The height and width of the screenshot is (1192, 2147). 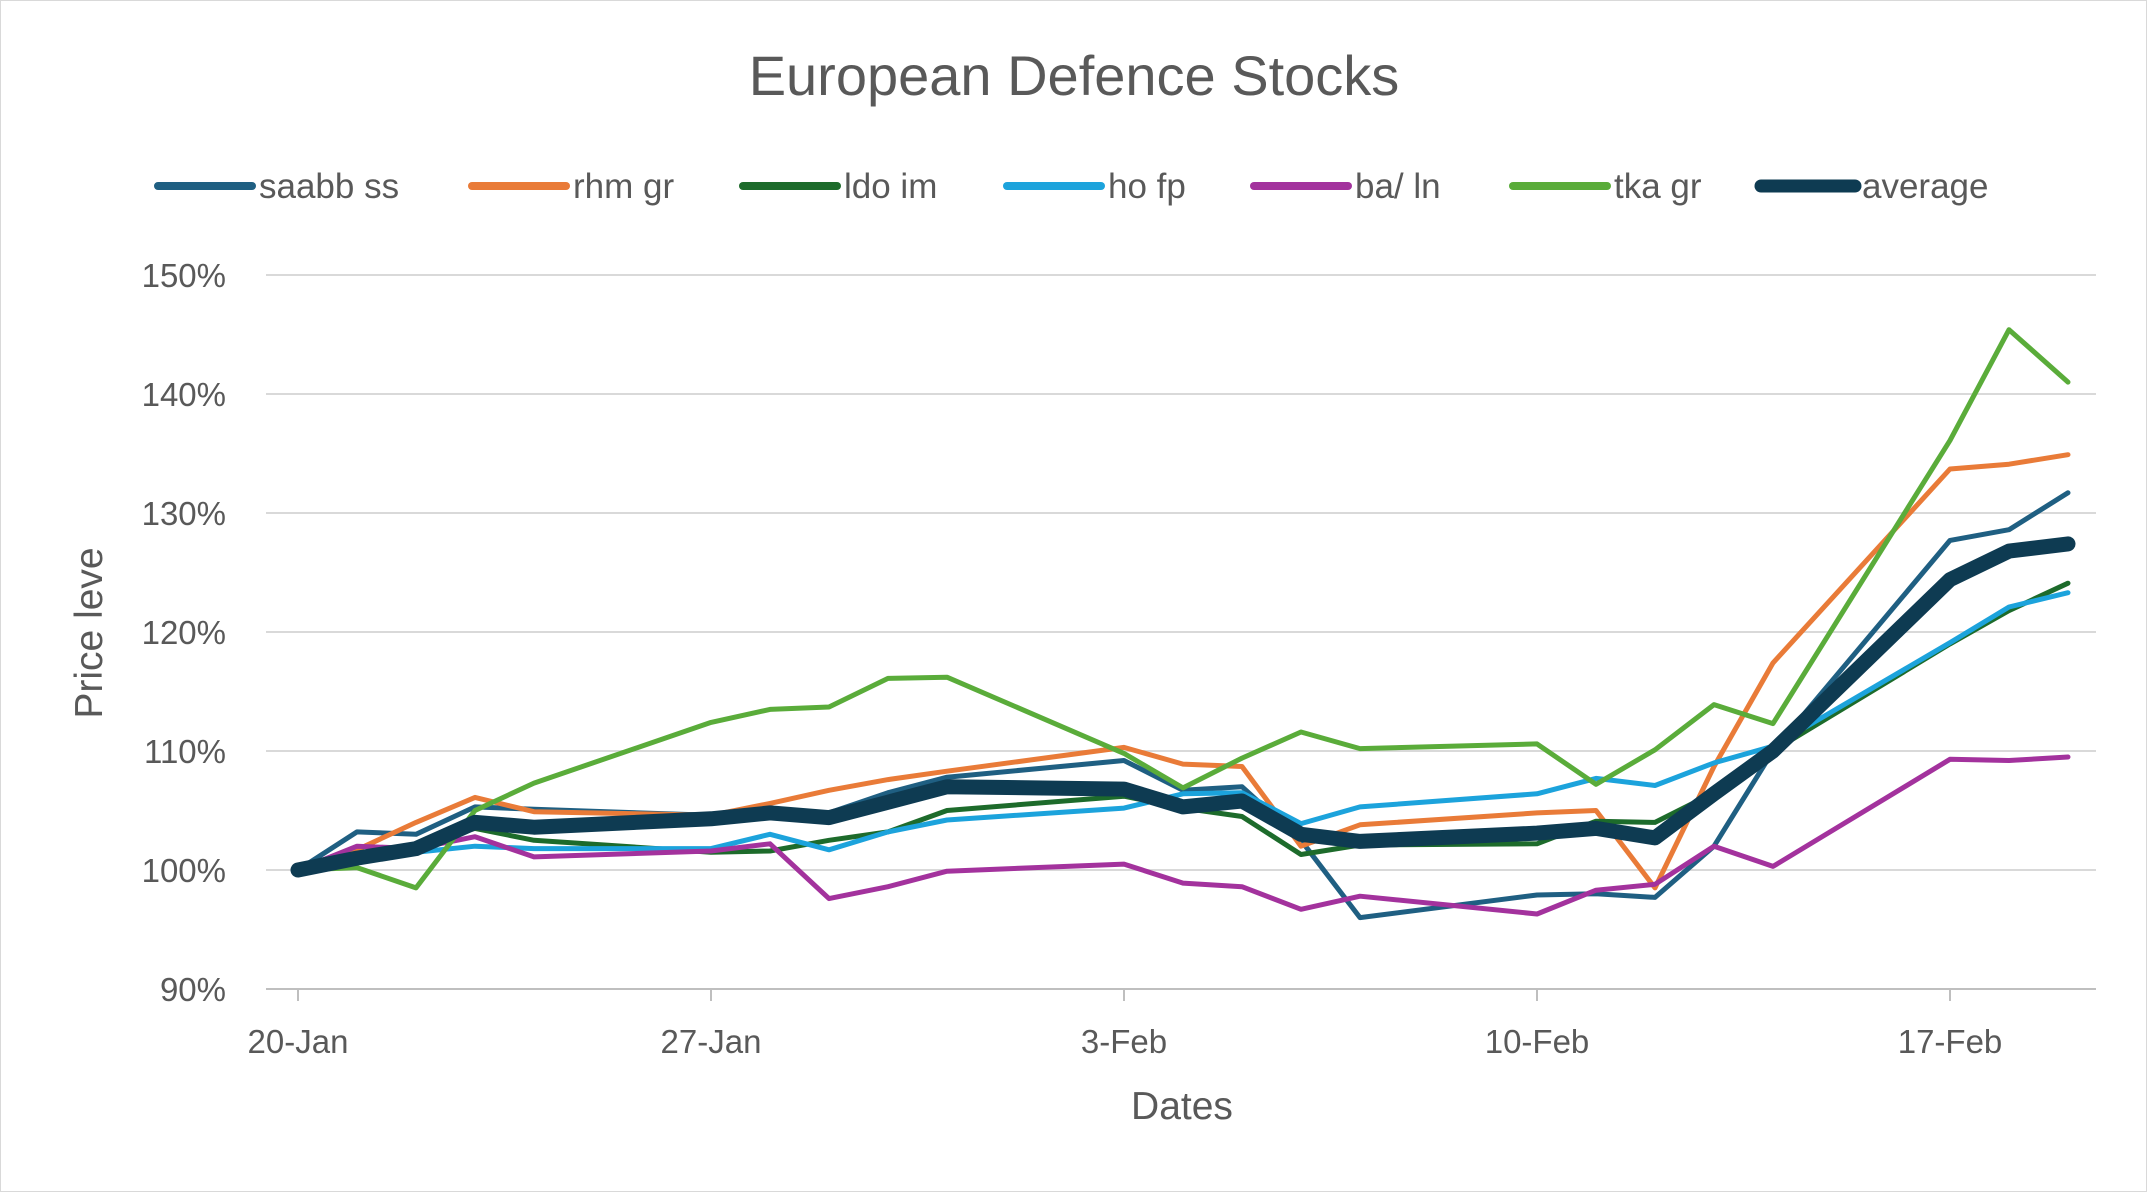 What do you see at coordinates (1147, 186) in the screenshot?
I see `legend-label: ho fp` at bounding box center [1147, 186].